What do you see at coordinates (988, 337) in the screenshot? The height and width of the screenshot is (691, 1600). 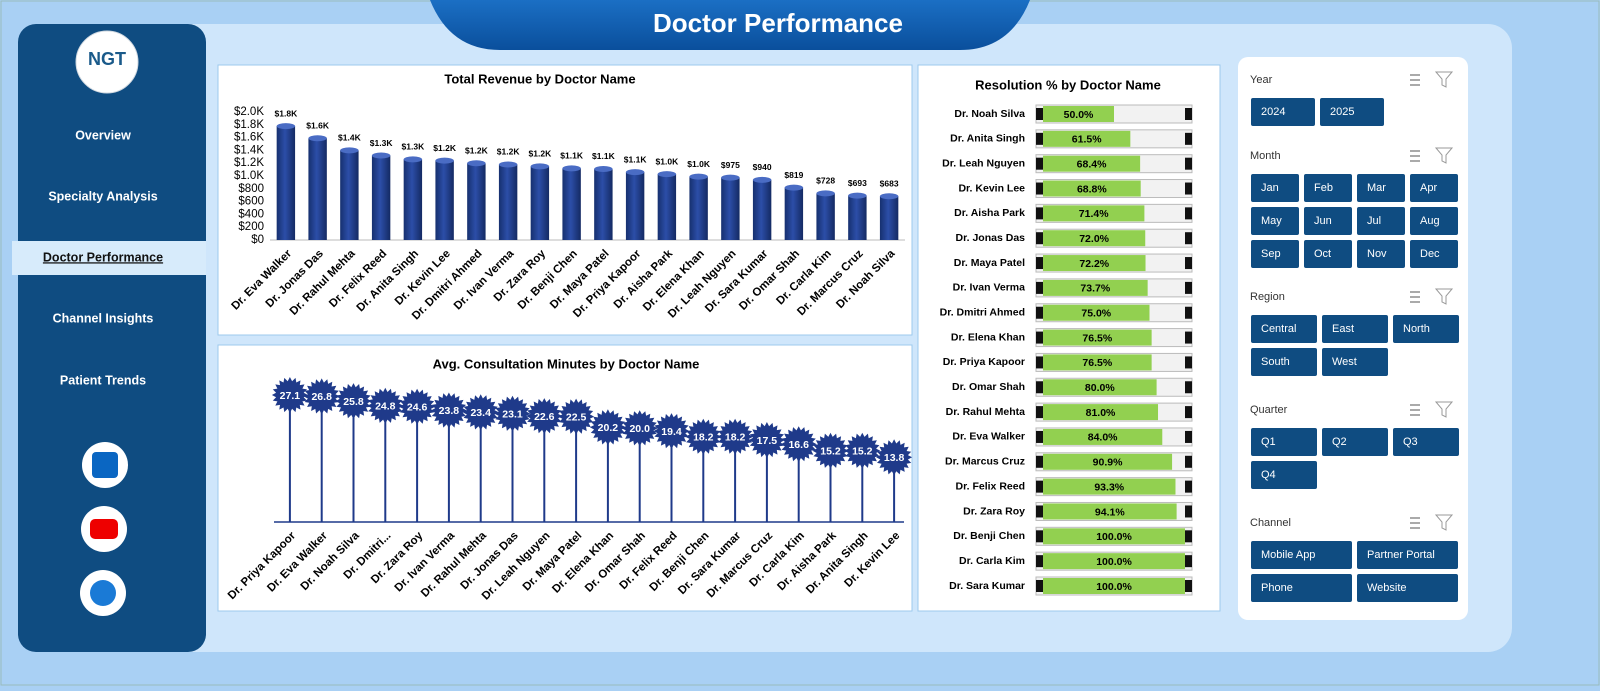 I see `y-tick-label: Dr. Elena Khan` at bounding box center [988, 337].